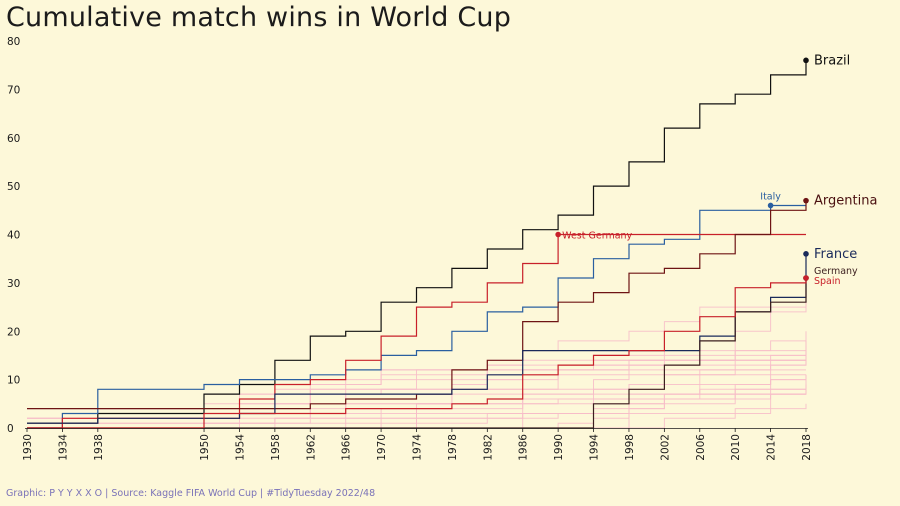  Describe the element at coordinates (701, 447) in the screenshot. I see `x-tick-label: 2006` at that location.